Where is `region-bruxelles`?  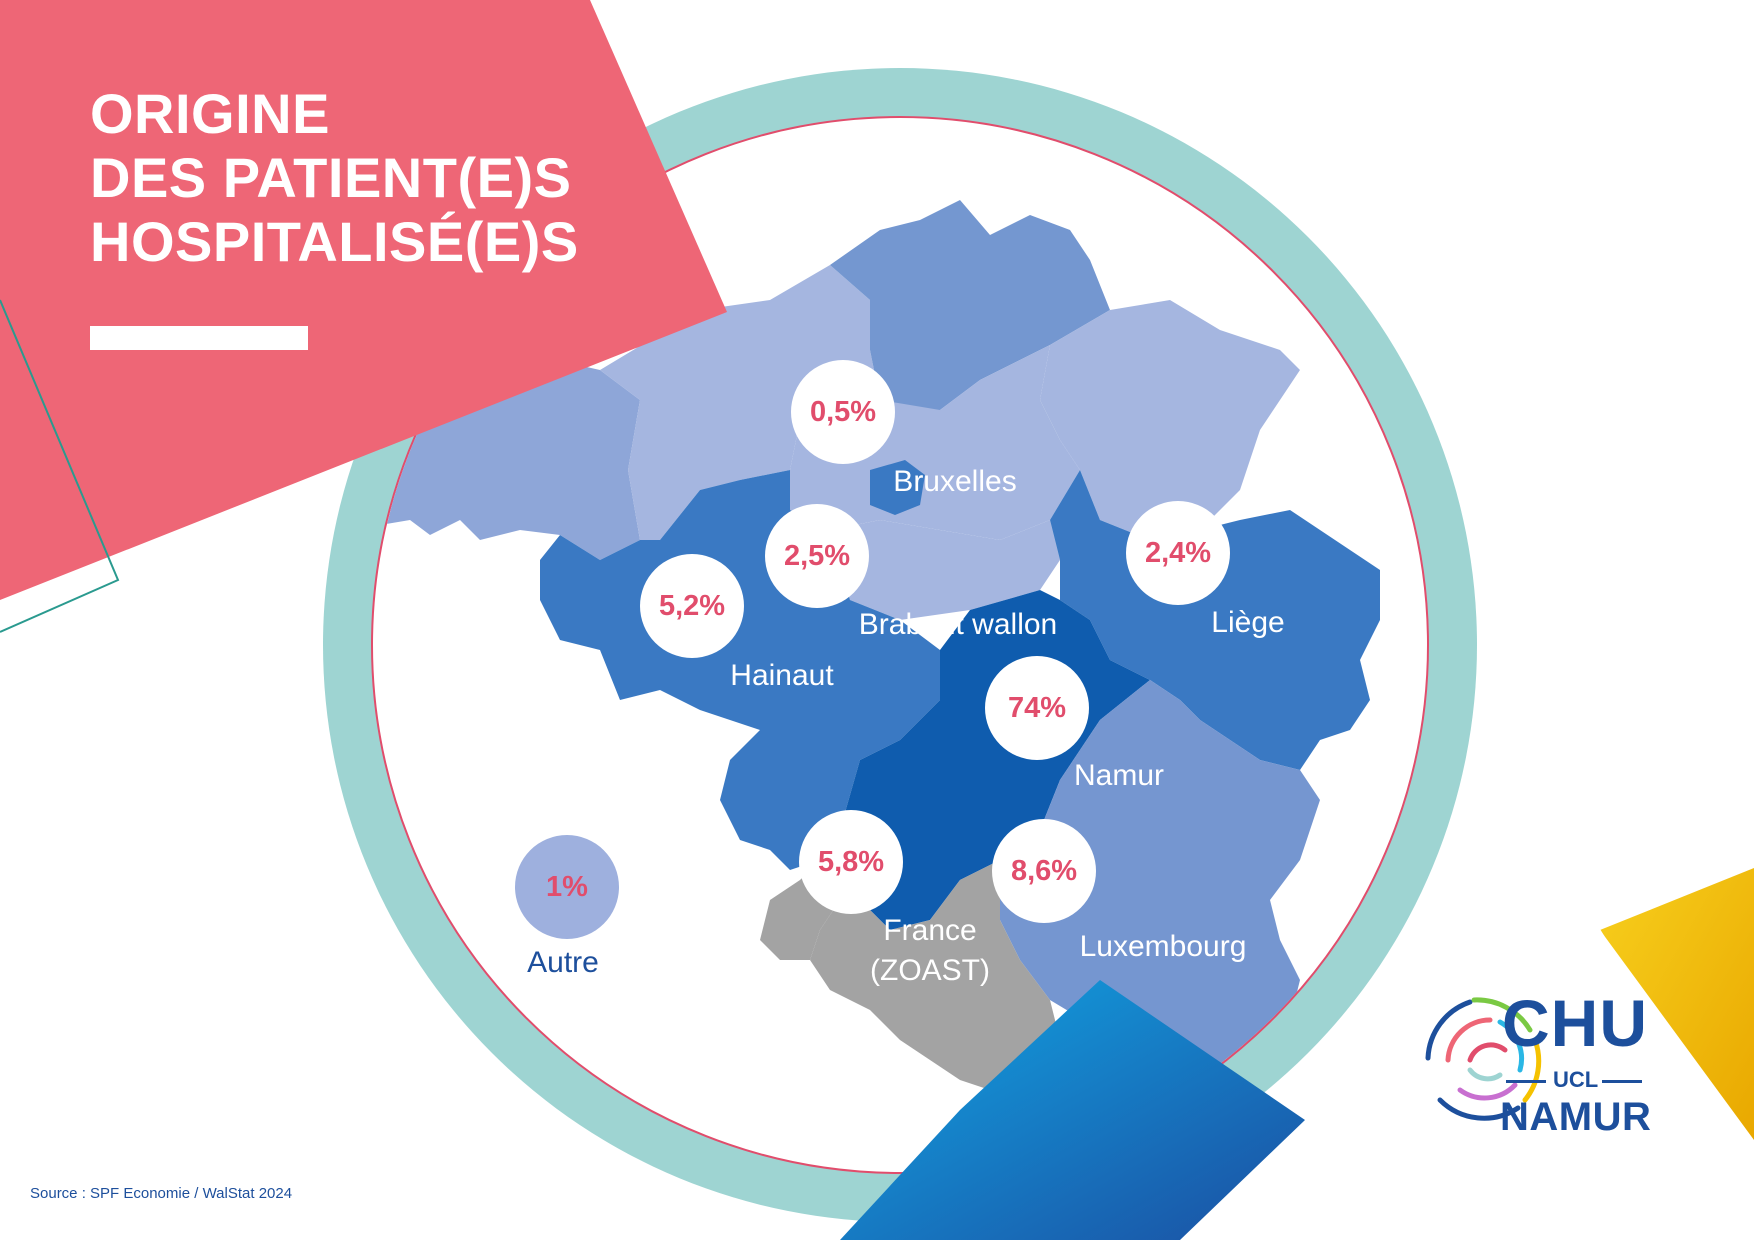 region-bruxelles is located at coordinates (897, 487).